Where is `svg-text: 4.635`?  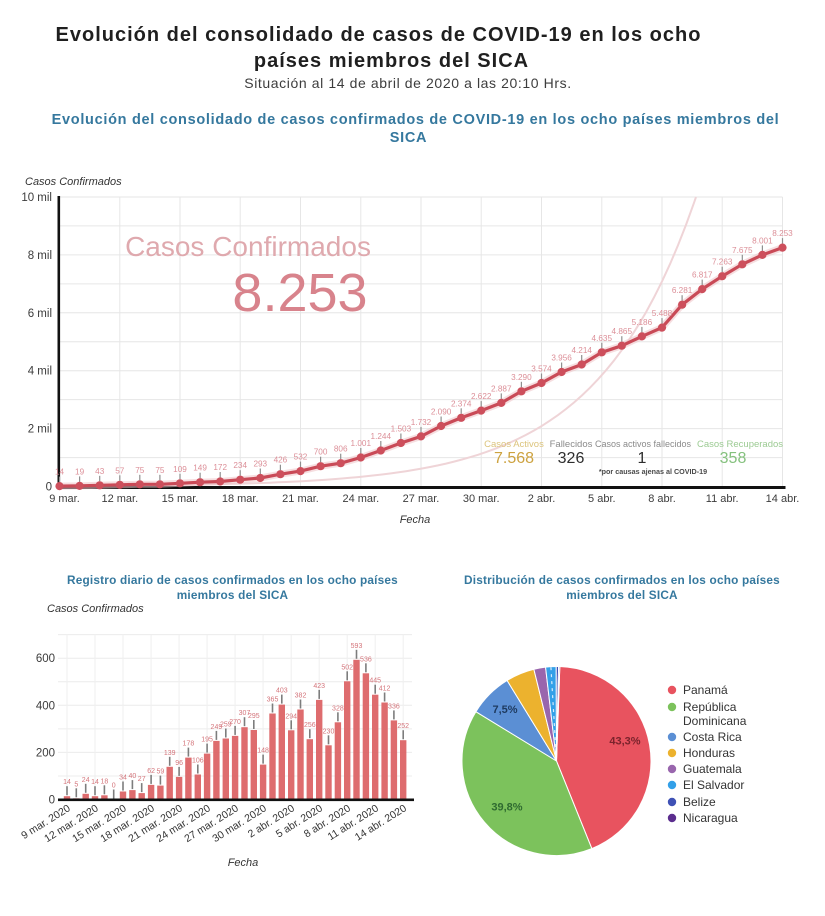
svg-text: 4.635 is located at coordinates (602, 338).